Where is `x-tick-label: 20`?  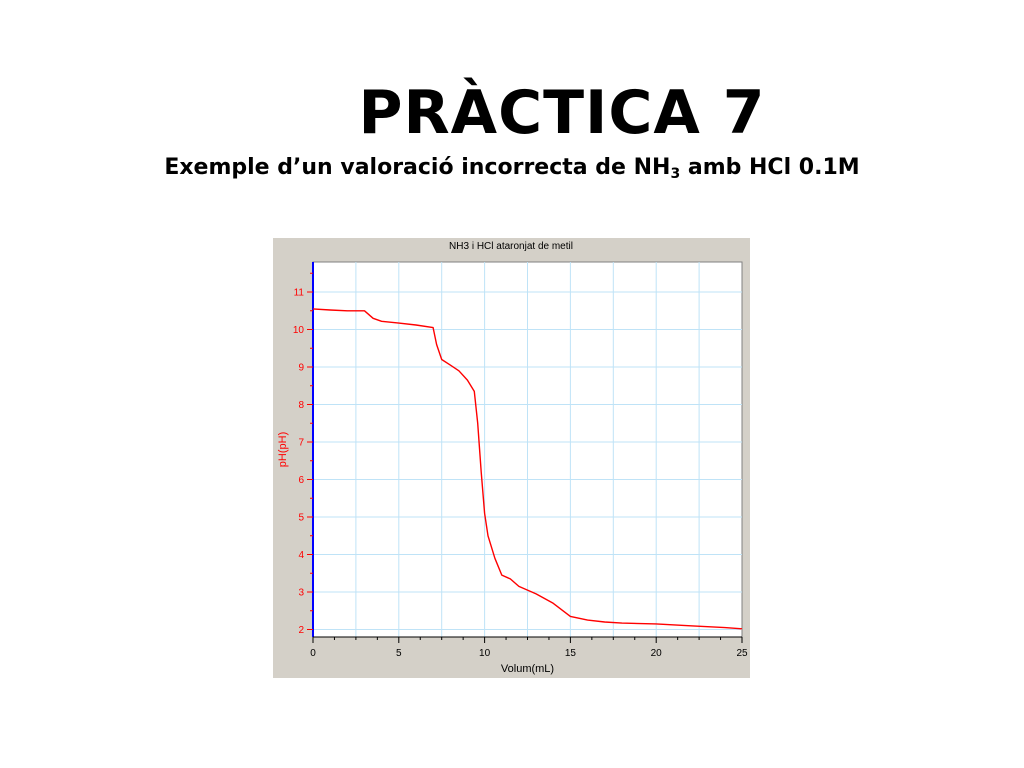
x-tick-label: 20 is located at coordinates (657, 653).